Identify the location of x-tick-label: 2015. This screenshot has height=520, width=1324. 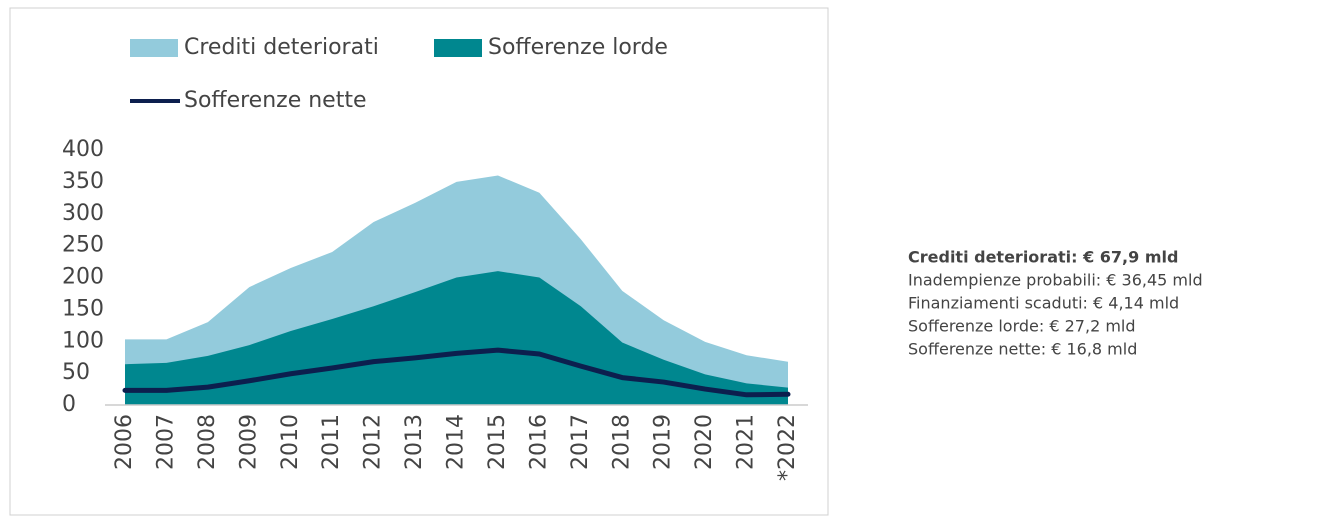
(497, 442).